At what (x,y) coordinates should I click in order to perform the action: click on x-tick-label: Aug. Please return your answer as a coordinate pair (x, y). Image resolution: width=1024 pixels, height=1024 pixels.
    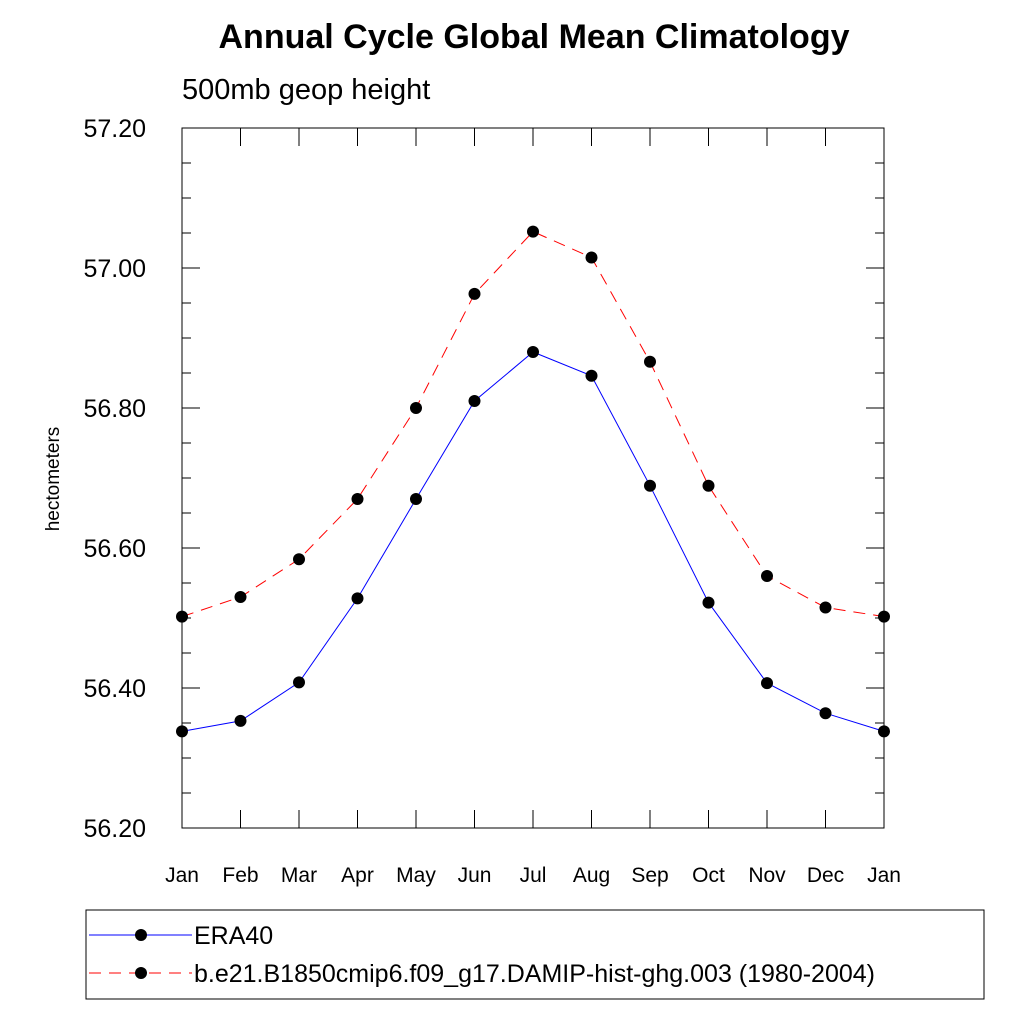
    Looking at the image, I should click on (591, 875).